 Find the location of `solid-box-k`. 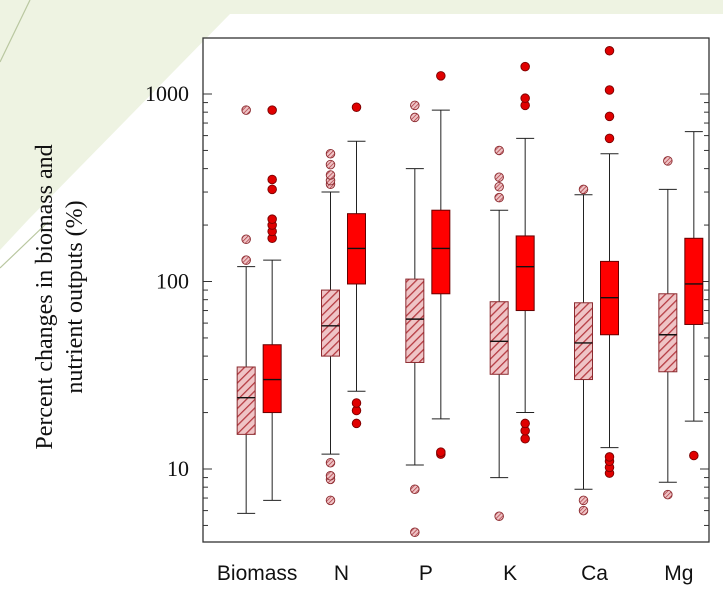

solid-box-k is located at coordinates (525, 252).